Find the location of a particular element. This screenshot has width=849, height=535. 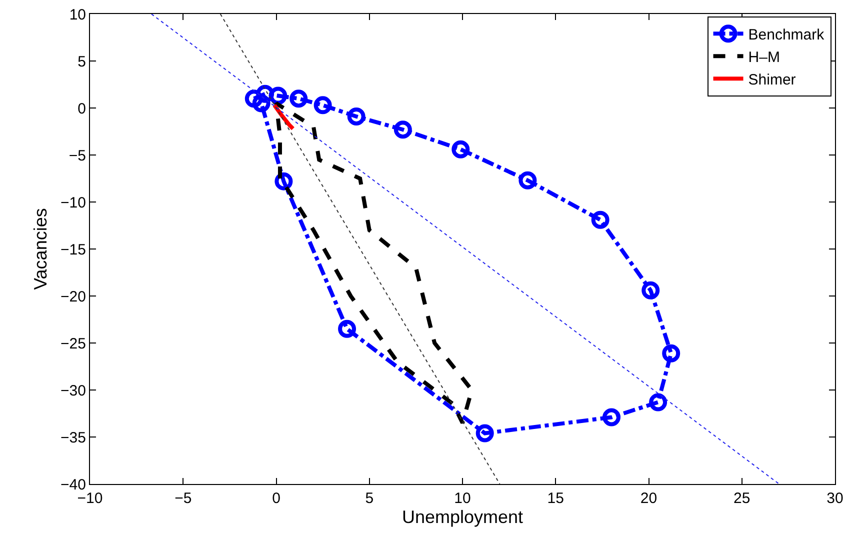

x-tick-label: 25 is located at coordinates (742, 498).